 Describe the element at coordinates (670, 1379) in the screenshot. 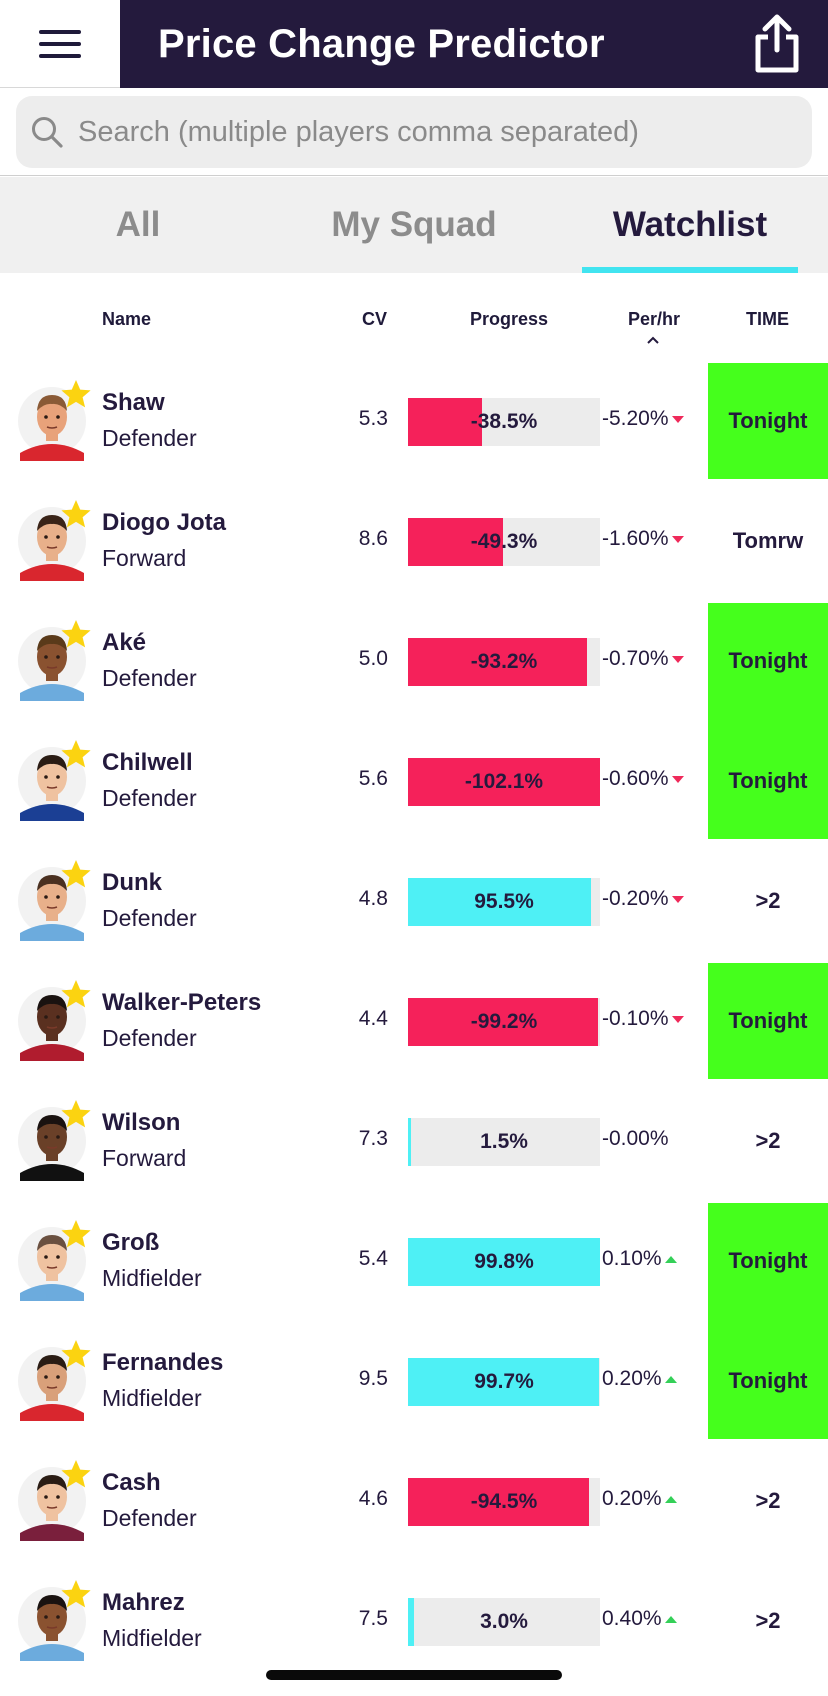

I see `trend-up-icon` at that location.